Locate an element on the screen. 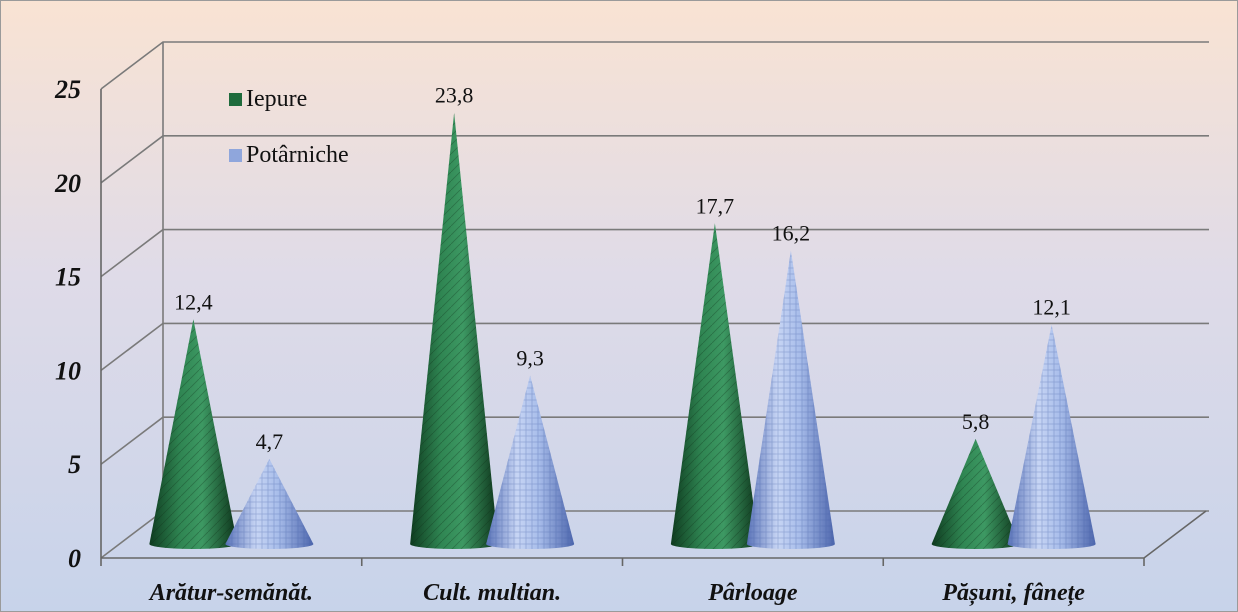 The image size is (1238, 612). data-label-potârniche-0: 4,7 is located at coordinates (270, 441).